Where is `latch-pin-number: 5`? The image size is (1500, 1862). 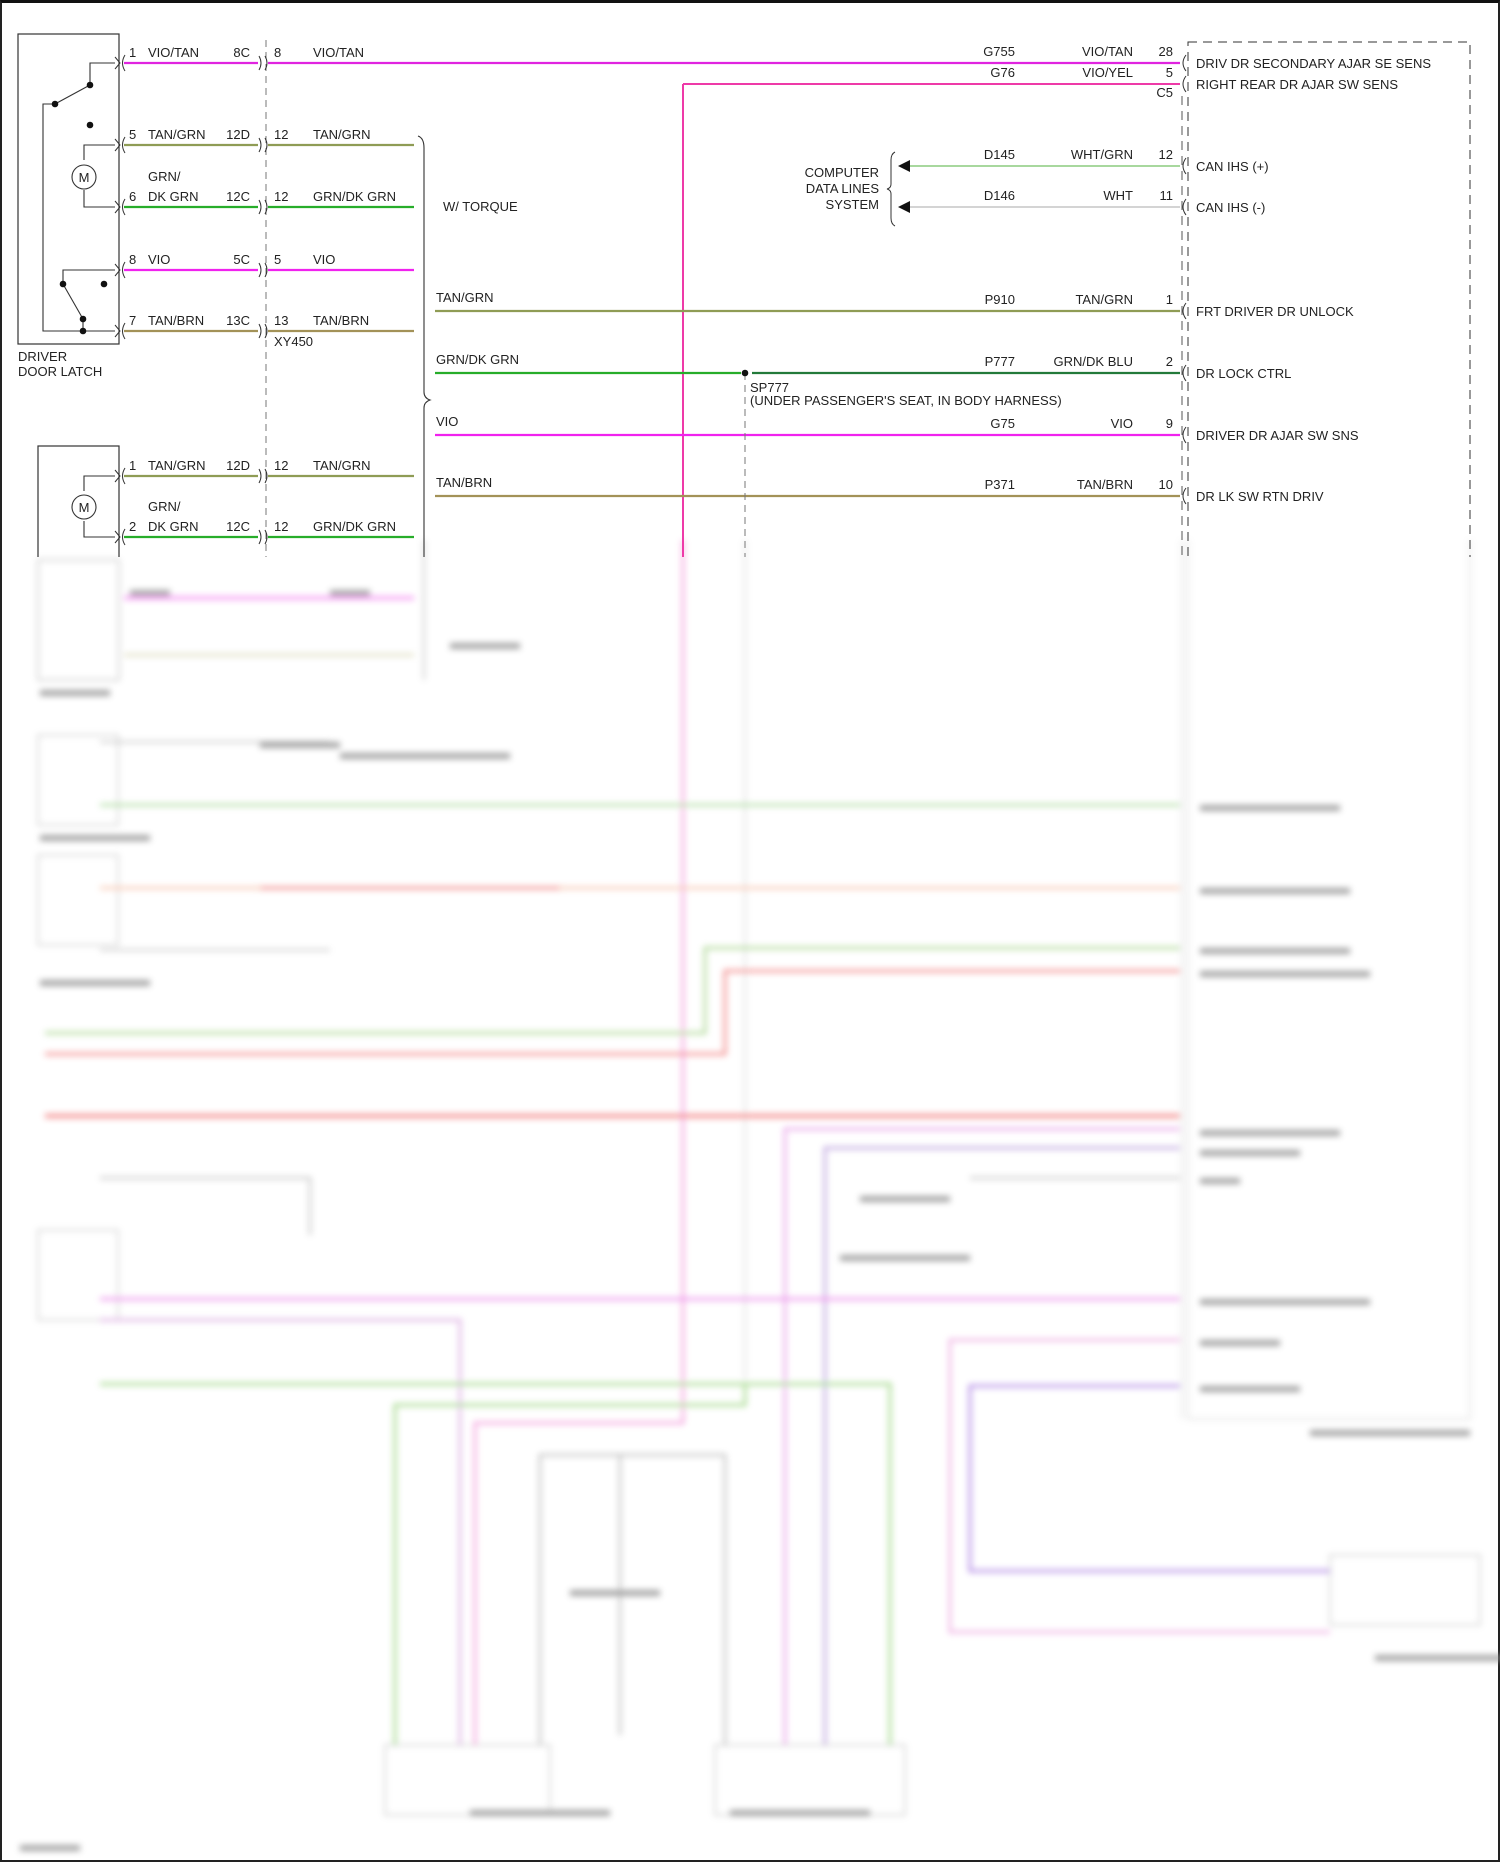 latch-pin-number: 5 is located at coordinates (132, 134).